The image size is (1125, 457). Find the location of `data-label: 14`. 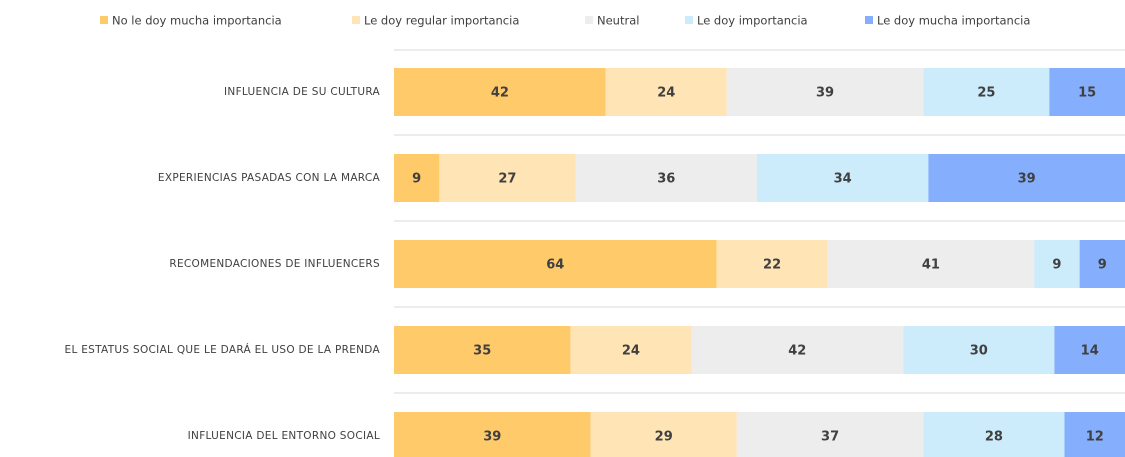

data-label: 14 is located at coordinates (1090, 351).